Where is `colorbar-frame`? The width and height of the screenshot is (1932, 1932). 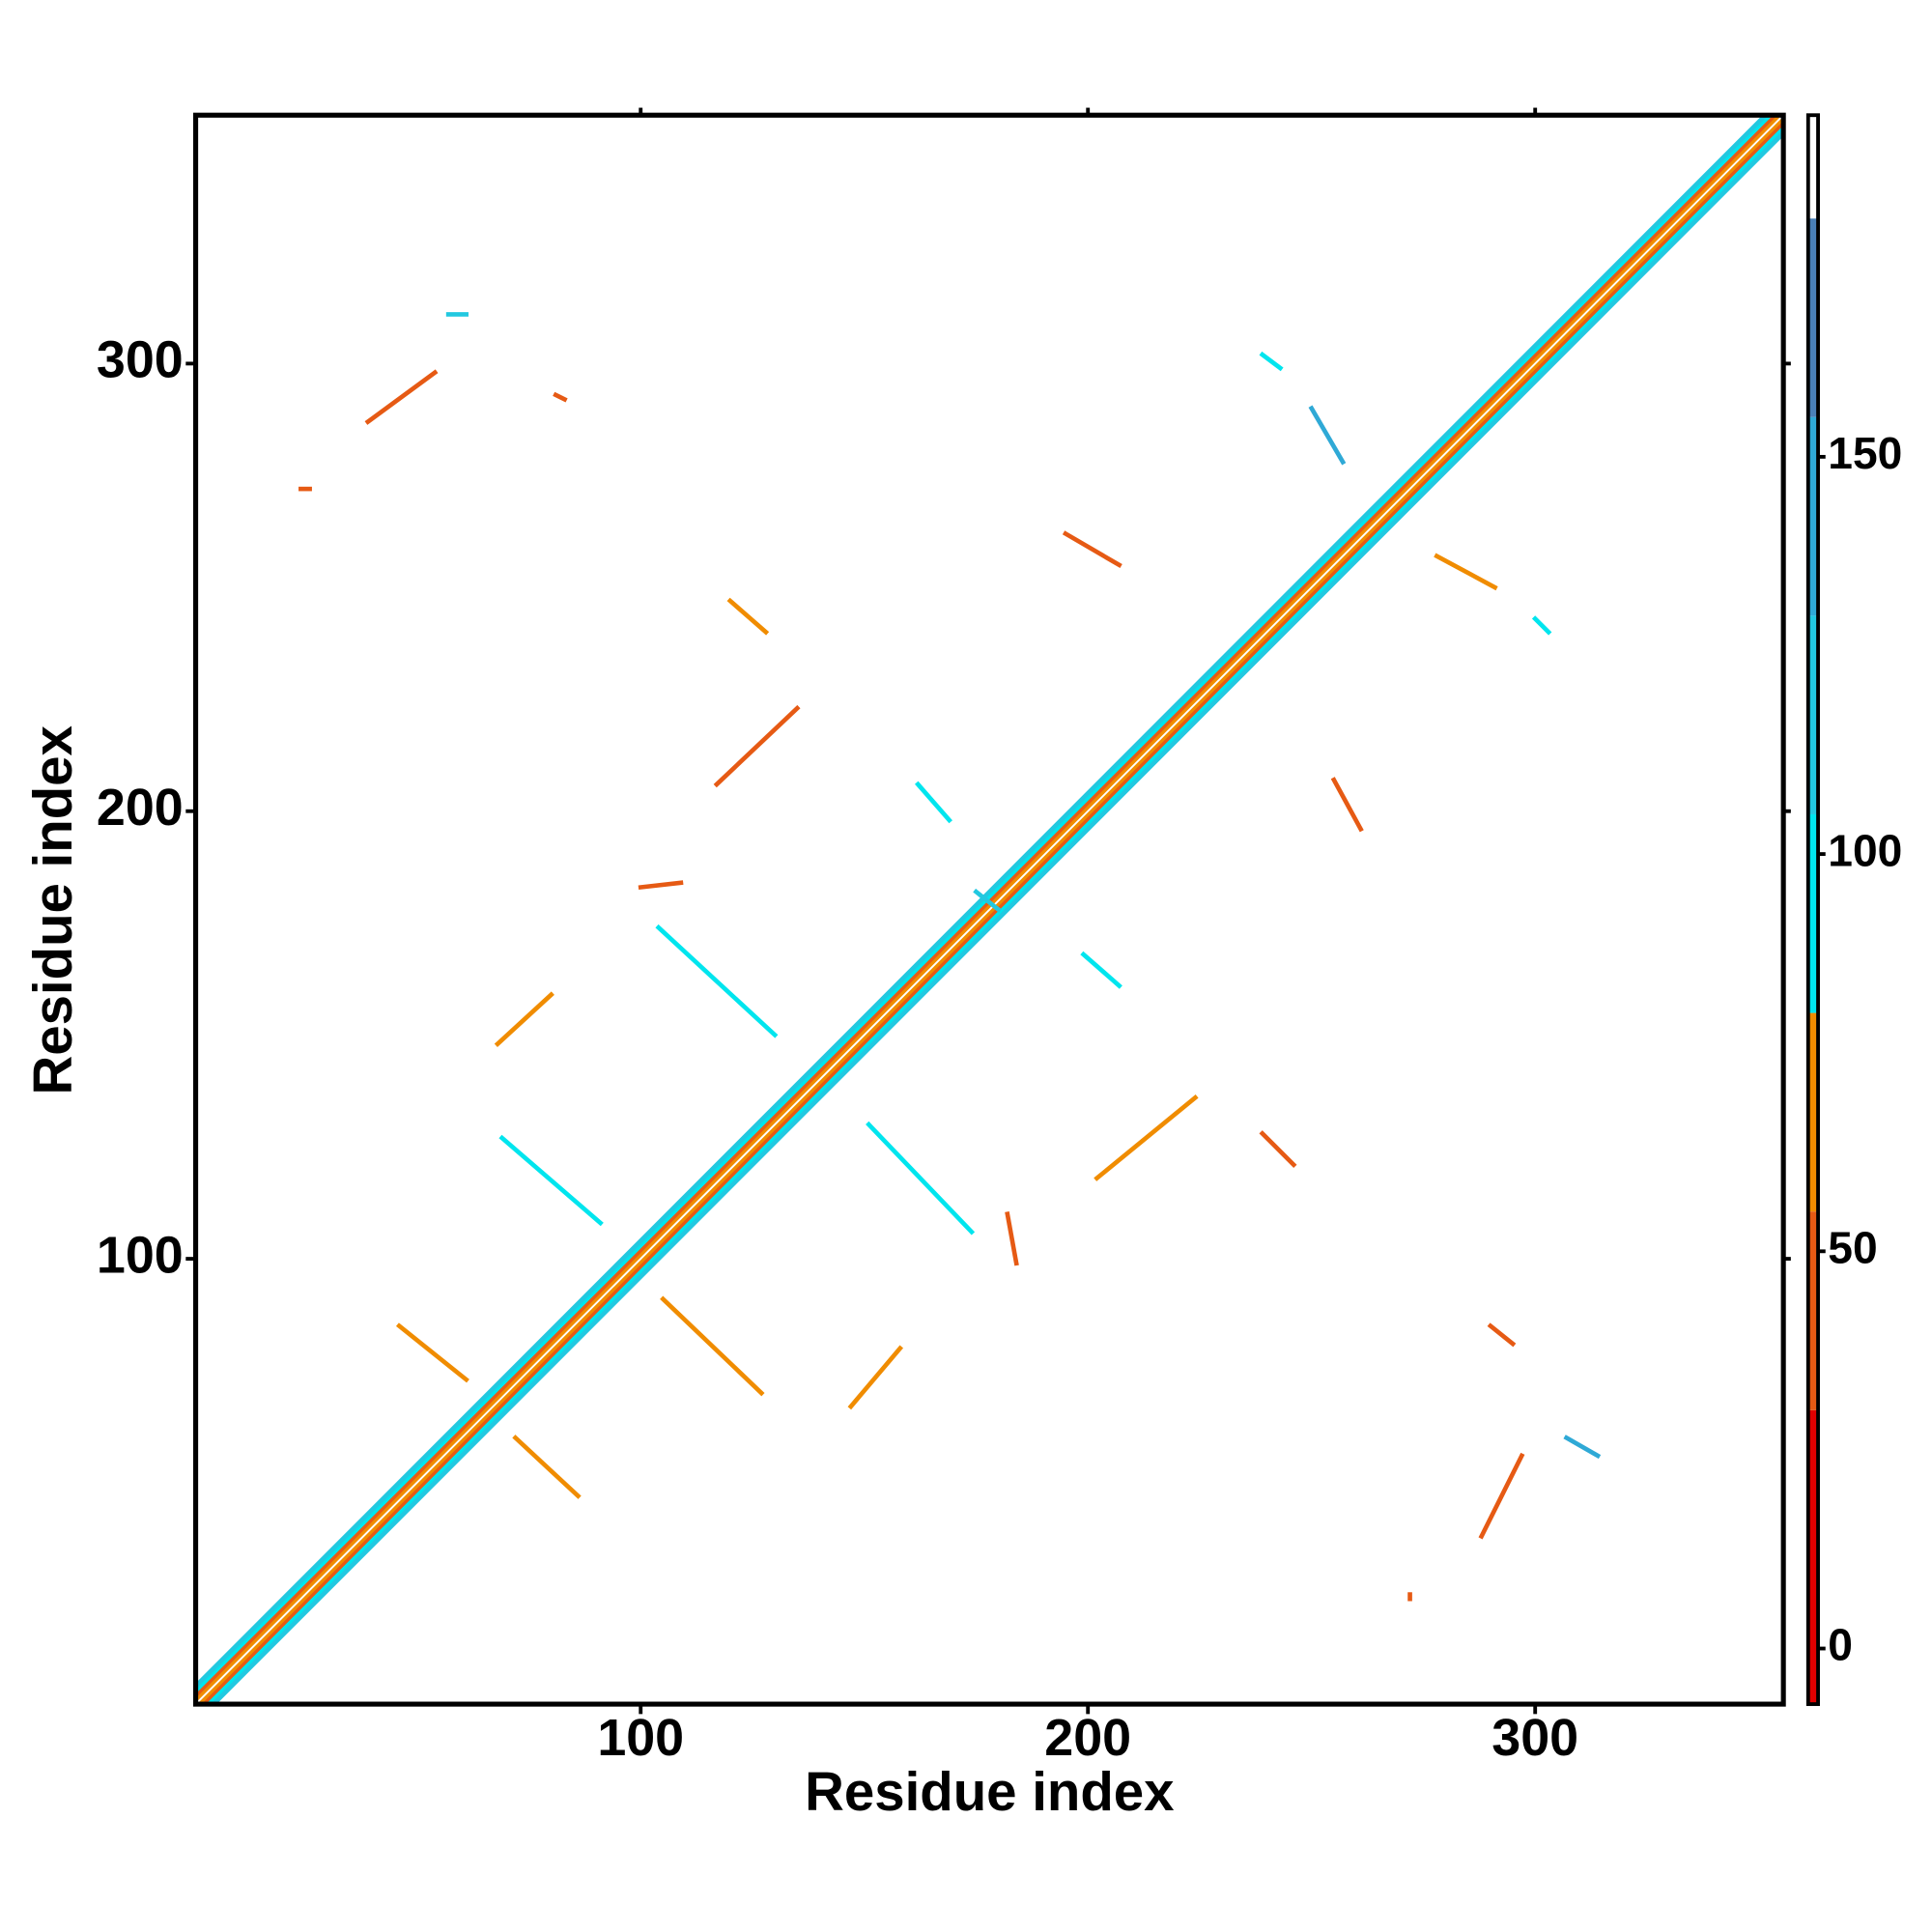 colorbar-frame is located at coordinates (1812, 910).